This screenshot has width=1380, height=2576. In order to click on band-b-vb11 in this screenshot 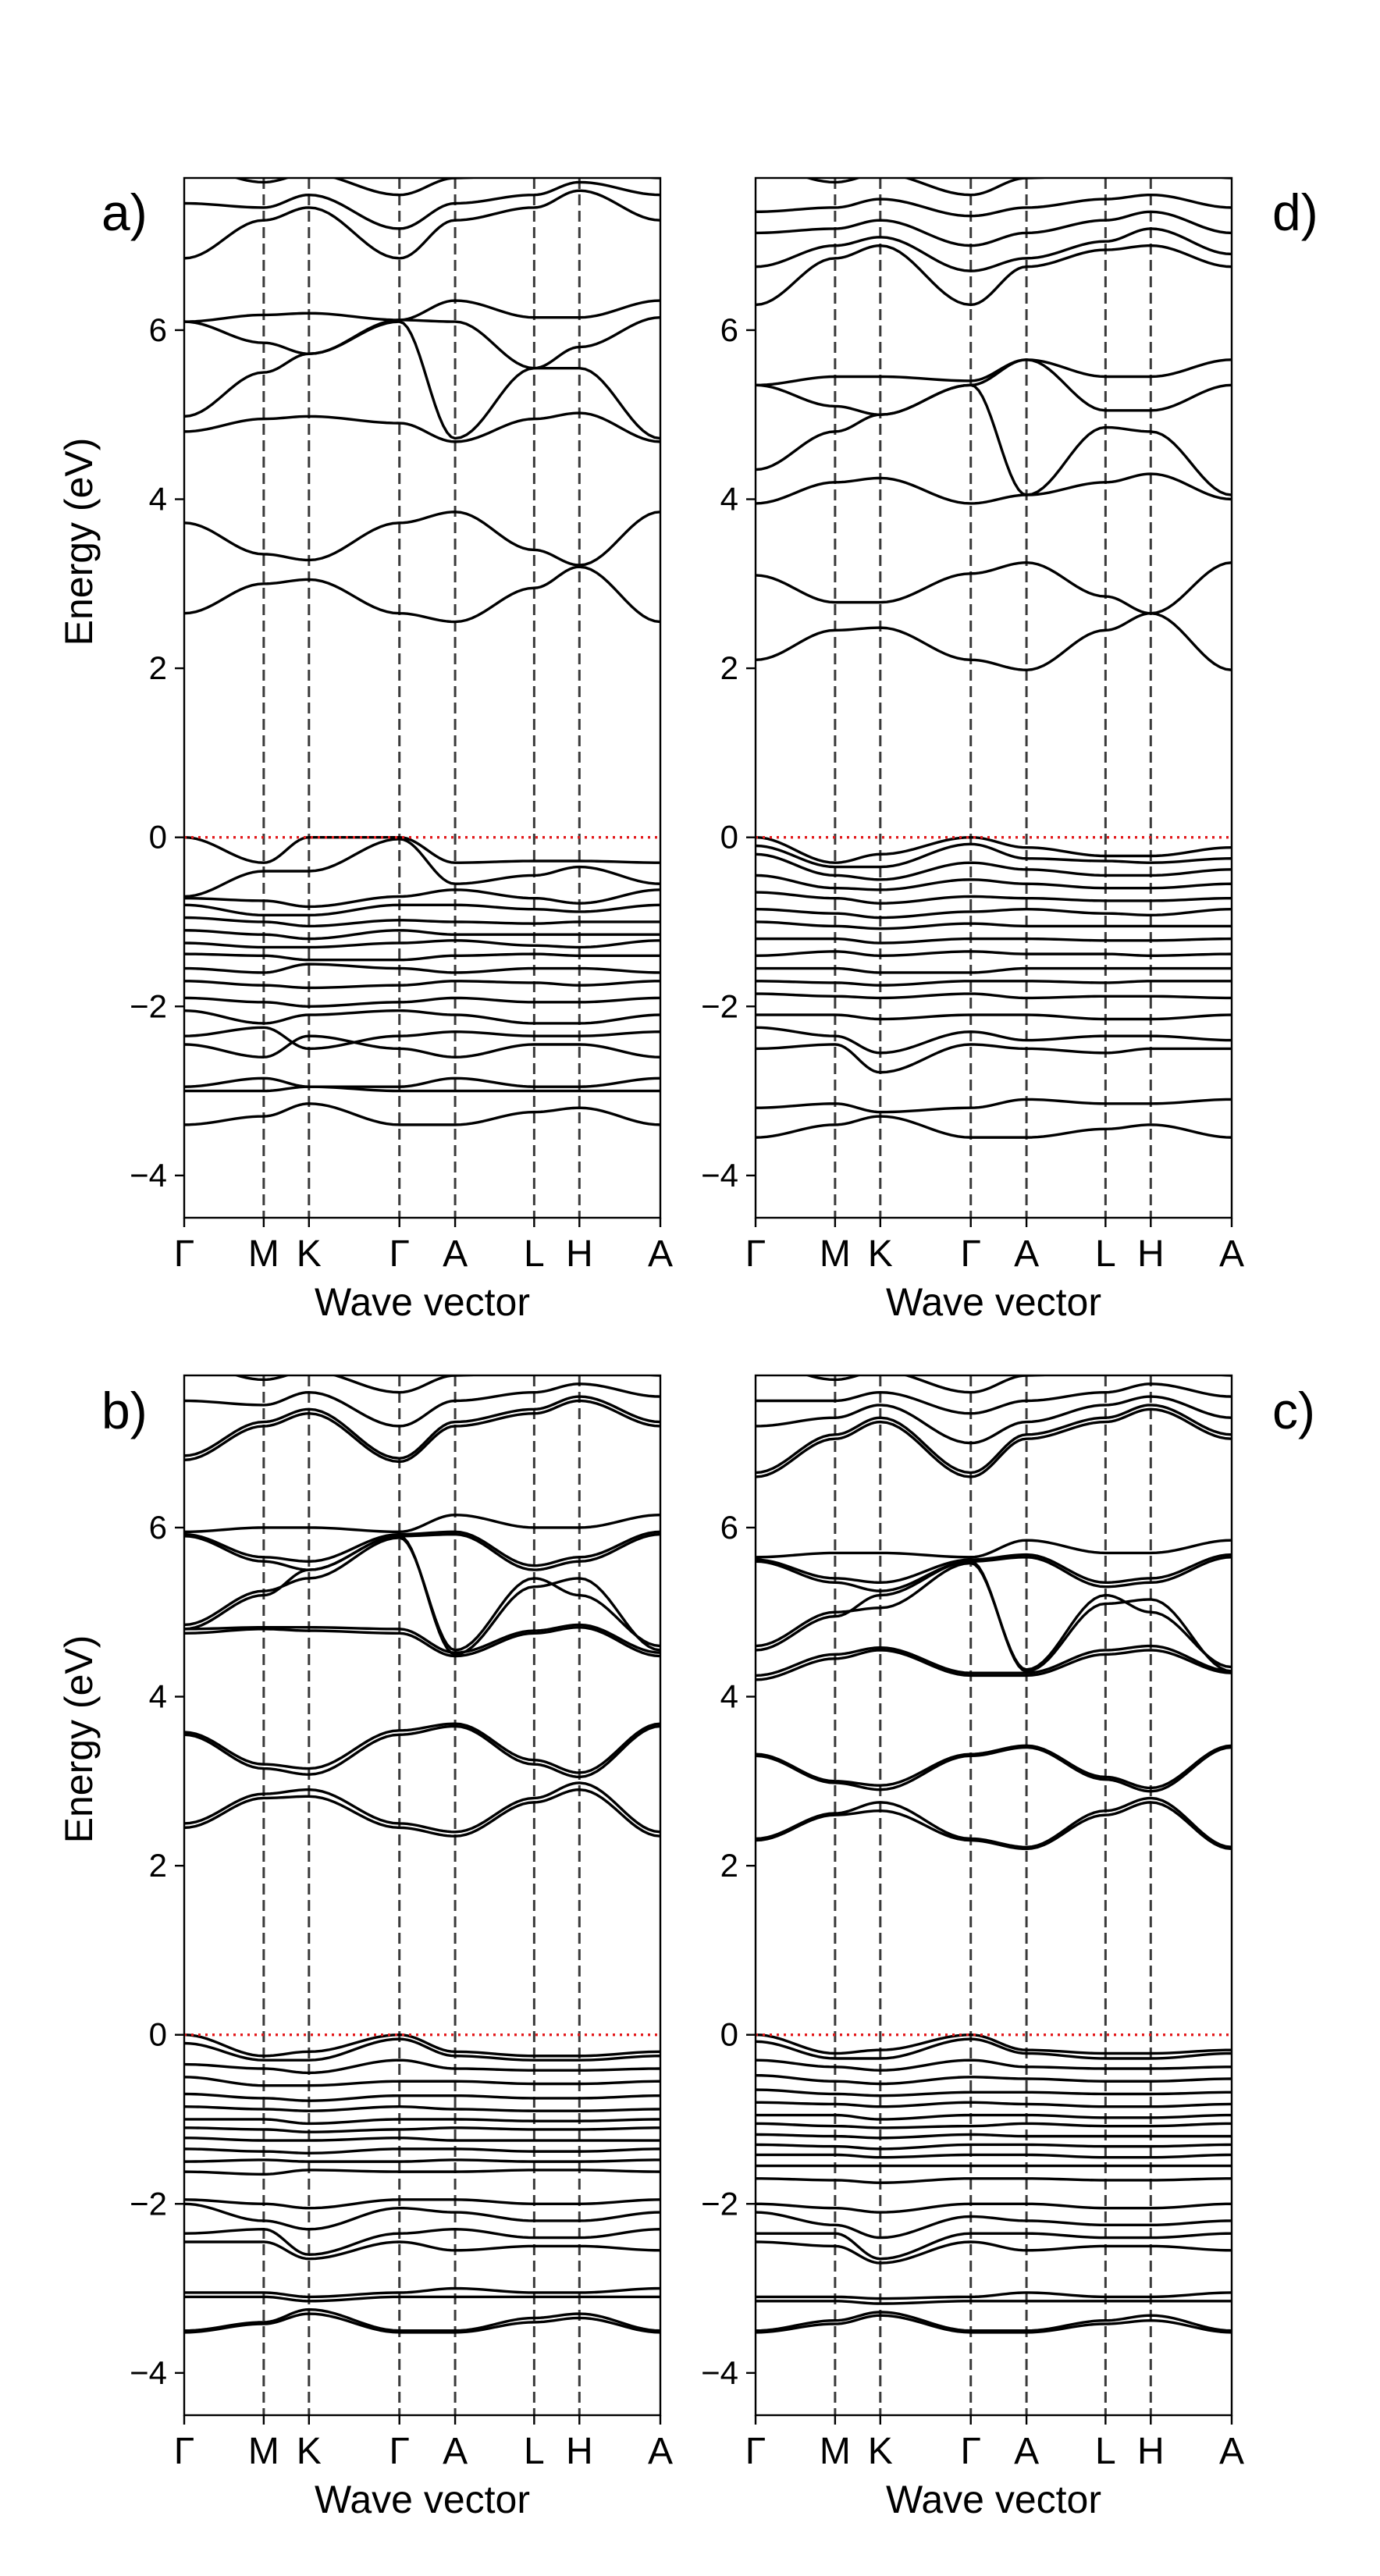, I will do `click(422, 2160)`.